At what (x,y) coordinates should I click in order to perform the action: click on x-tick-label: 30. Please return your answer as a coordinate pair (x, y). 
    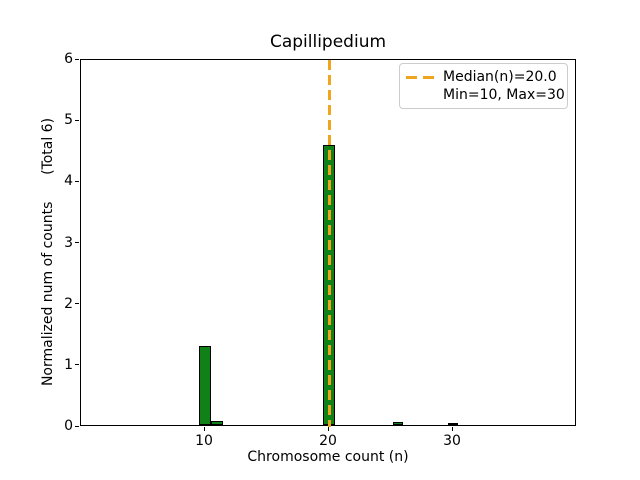
    Looking at the image, I should click on (452, 441).